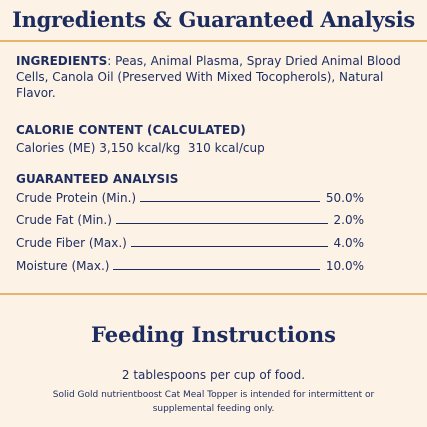 Image resolution: width=427 pixels, height=427 pixels. Describe the element at coordinates (213, 19) in the screenshot. I see `ingredients-analysis-title: Ingredients & Guaranteed Analysis` at that location.